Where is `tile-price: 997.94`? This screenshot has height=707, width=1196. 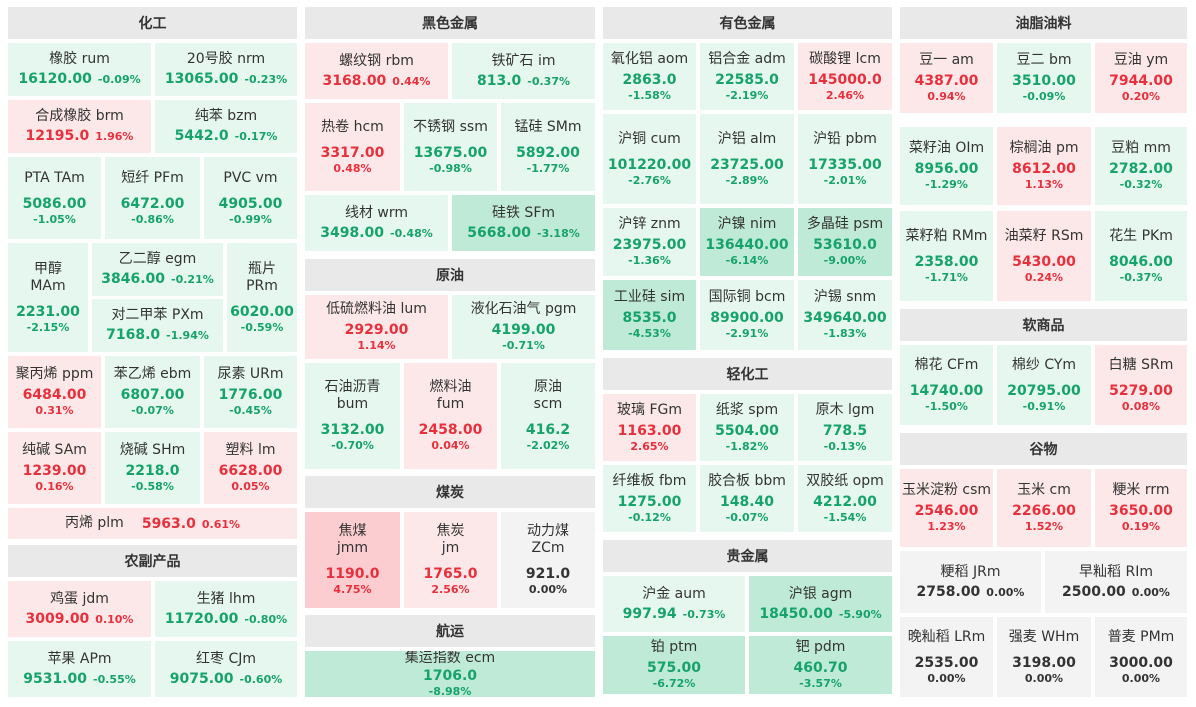
tile-price: 997.94 is located at coordinates (649, 613).